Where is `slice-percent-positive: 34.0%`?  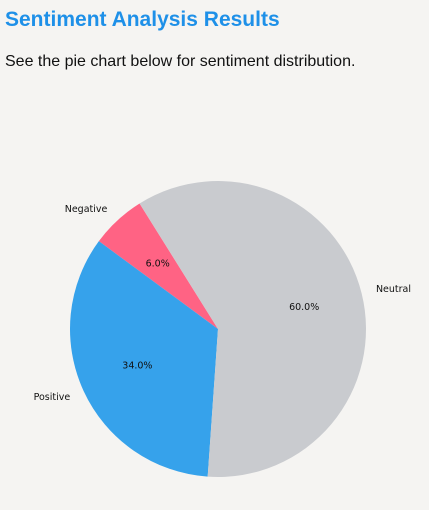
slice-percent-positive: 34.0% is located at coordinates (137, 366).